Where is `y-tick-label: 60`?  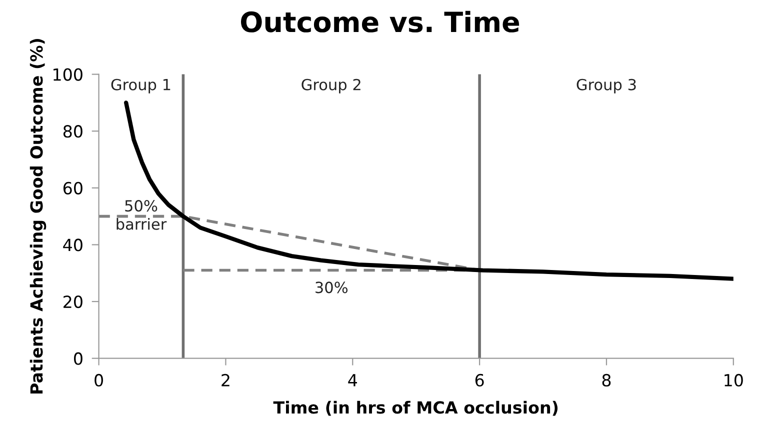
y-tick-label: 60 is located at coordinates (72, 188).